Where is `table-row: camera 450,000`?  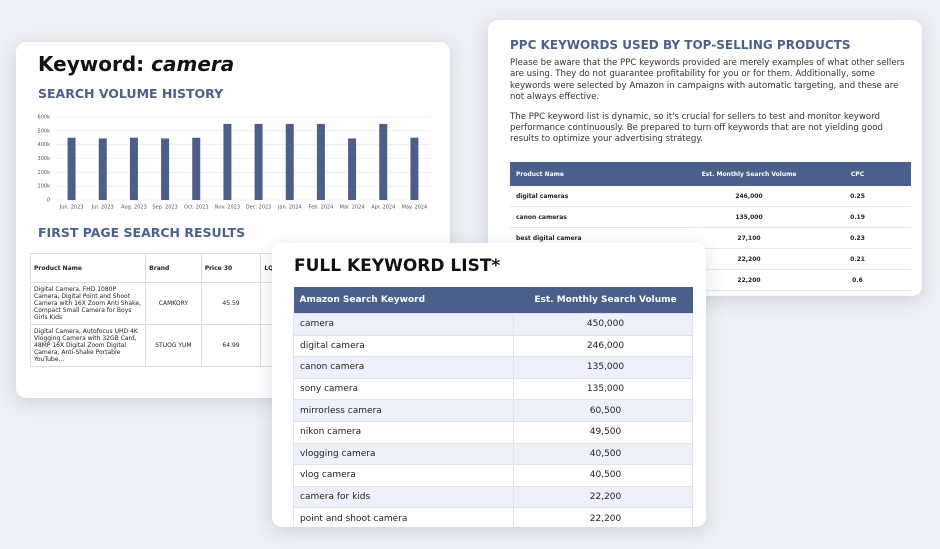 table-row: camera 450,000 is located at coordinates (493, 324).